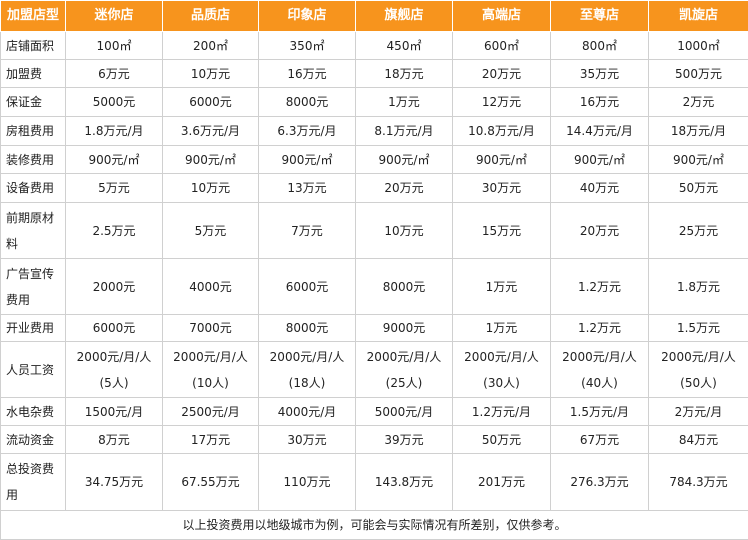 The width and height of the screenshot is (748, 540). I want to click on table-cell: 110万元, so click(307, 482).